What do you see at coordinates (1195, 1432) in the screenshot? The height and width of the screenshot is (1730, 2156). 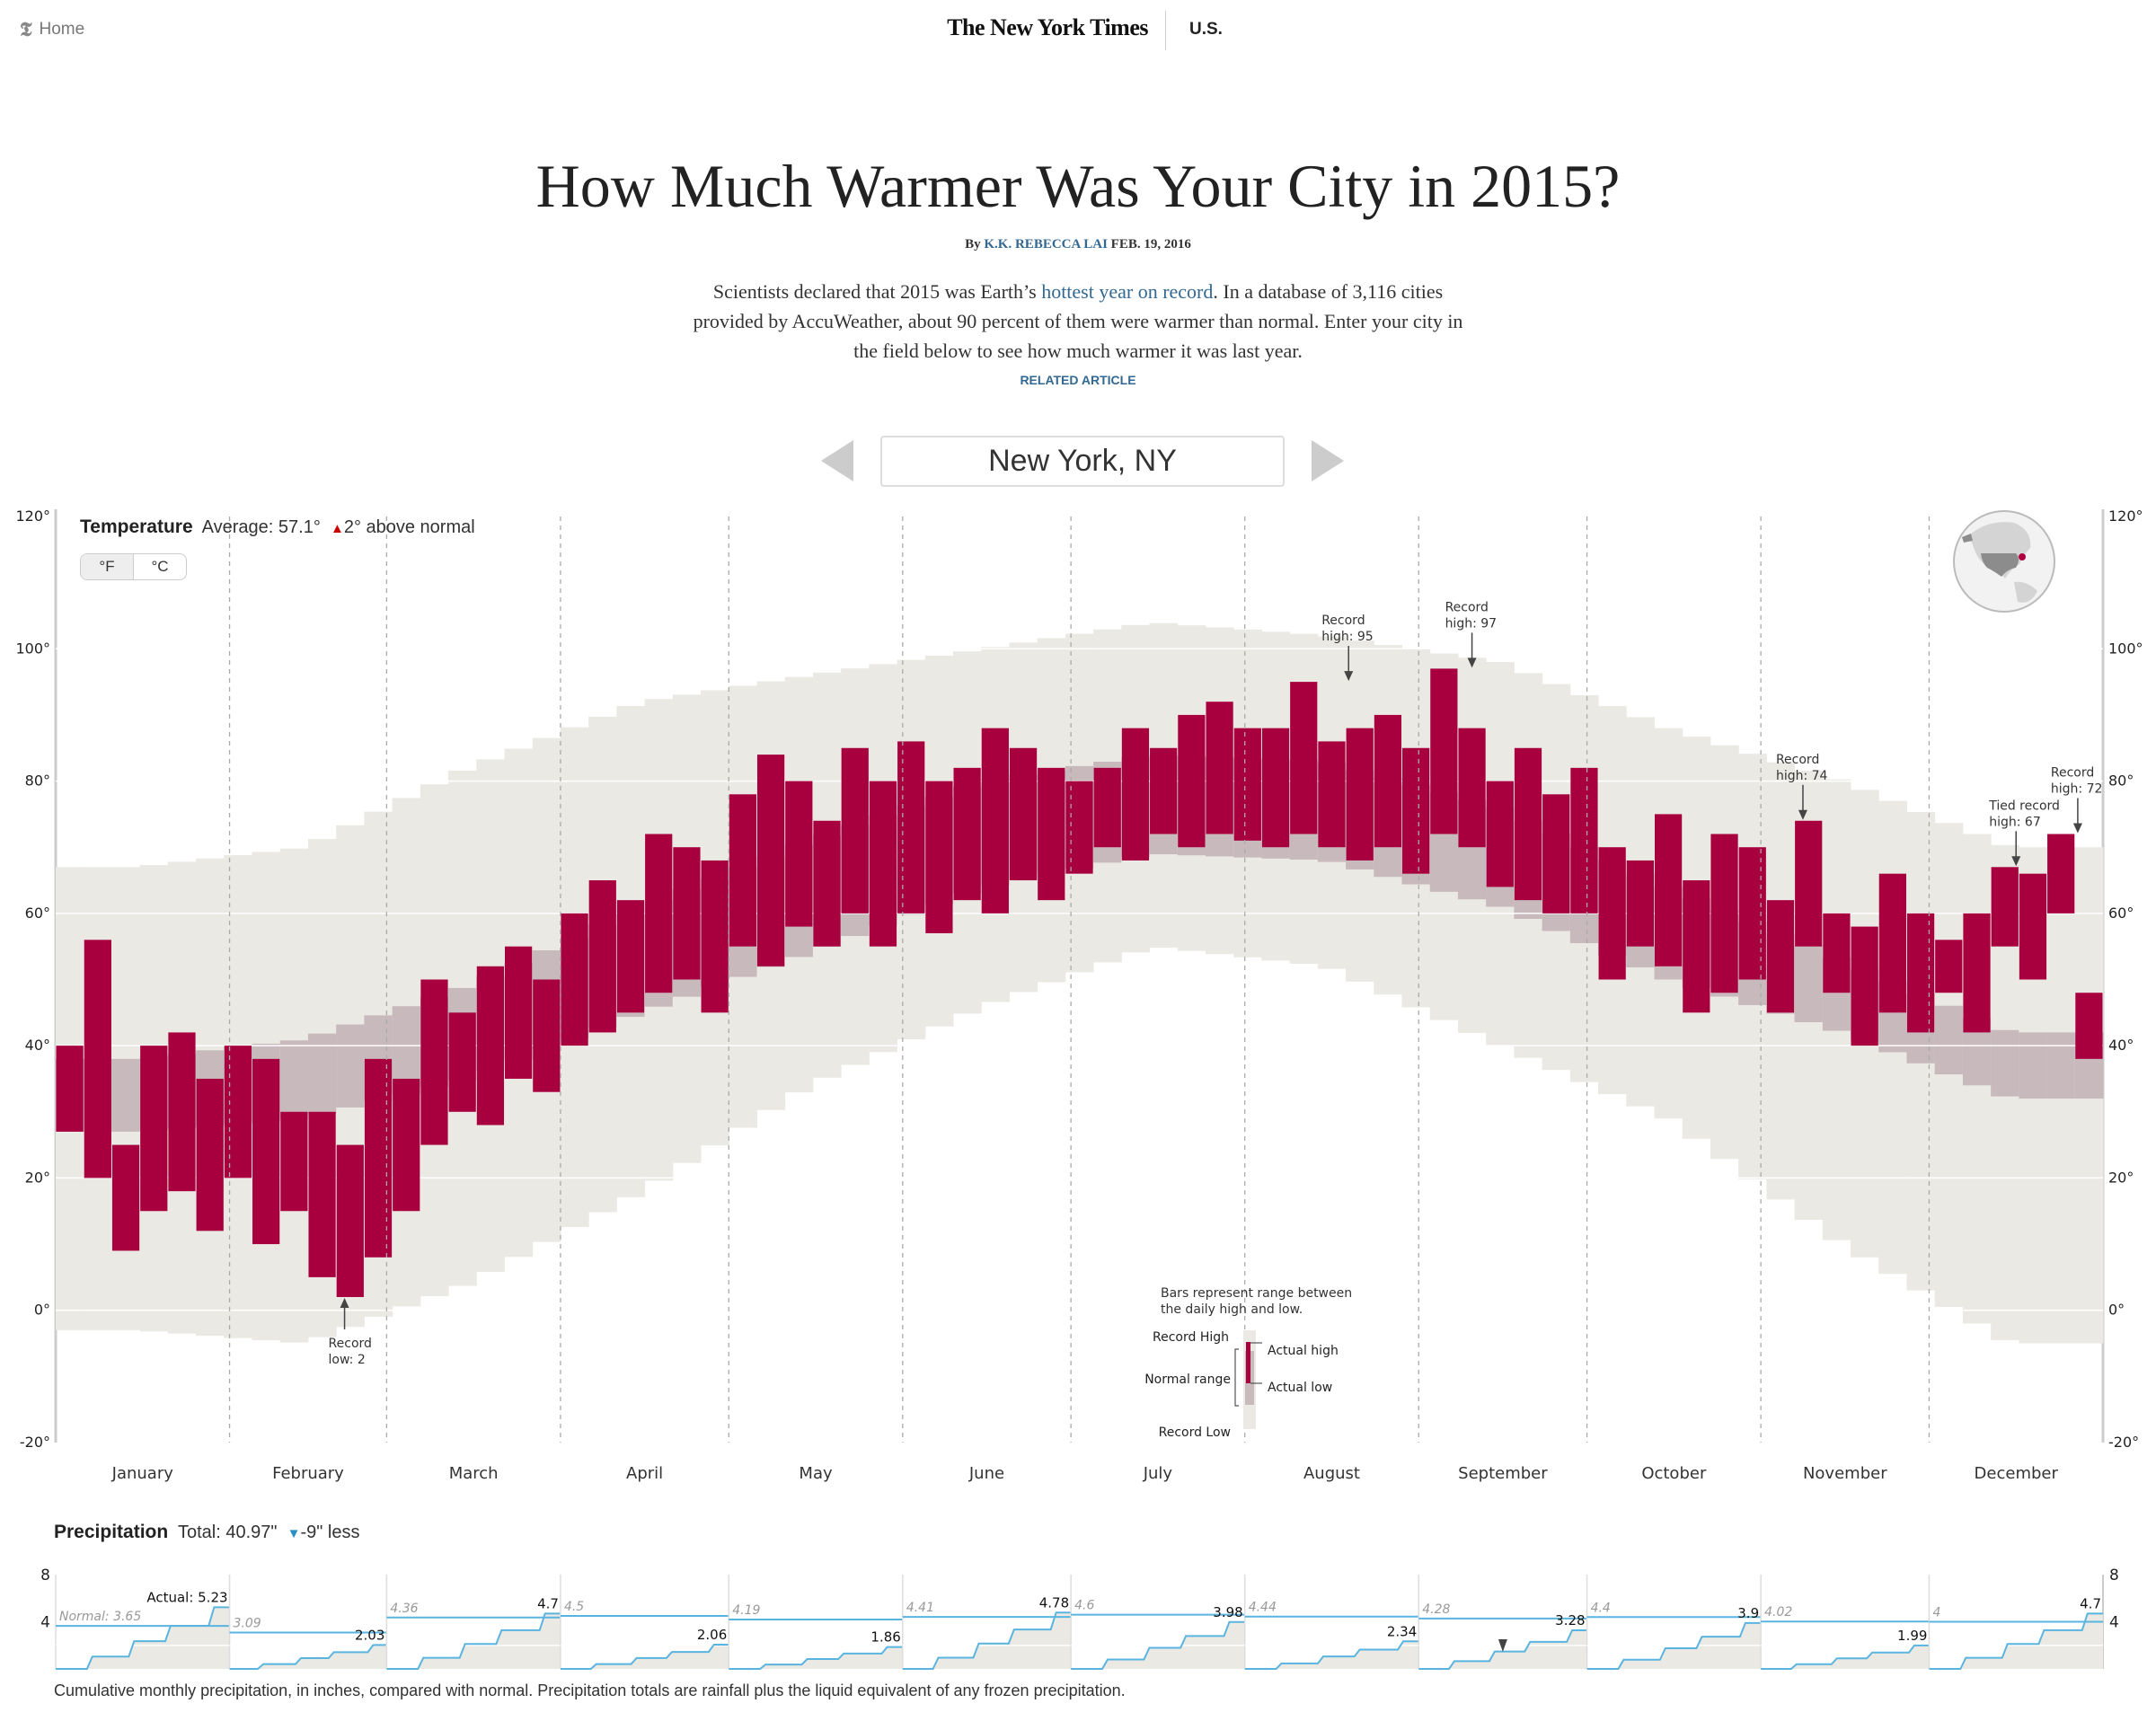 I see `legend-record-low: Record Low` at bounding box center [1195, 1432].